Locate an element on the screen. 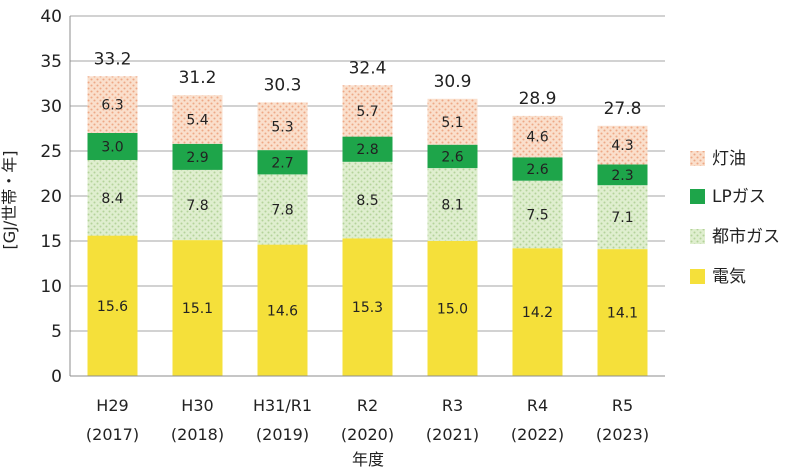  y-tick-label: 40 is located at coordinates (51, 17).